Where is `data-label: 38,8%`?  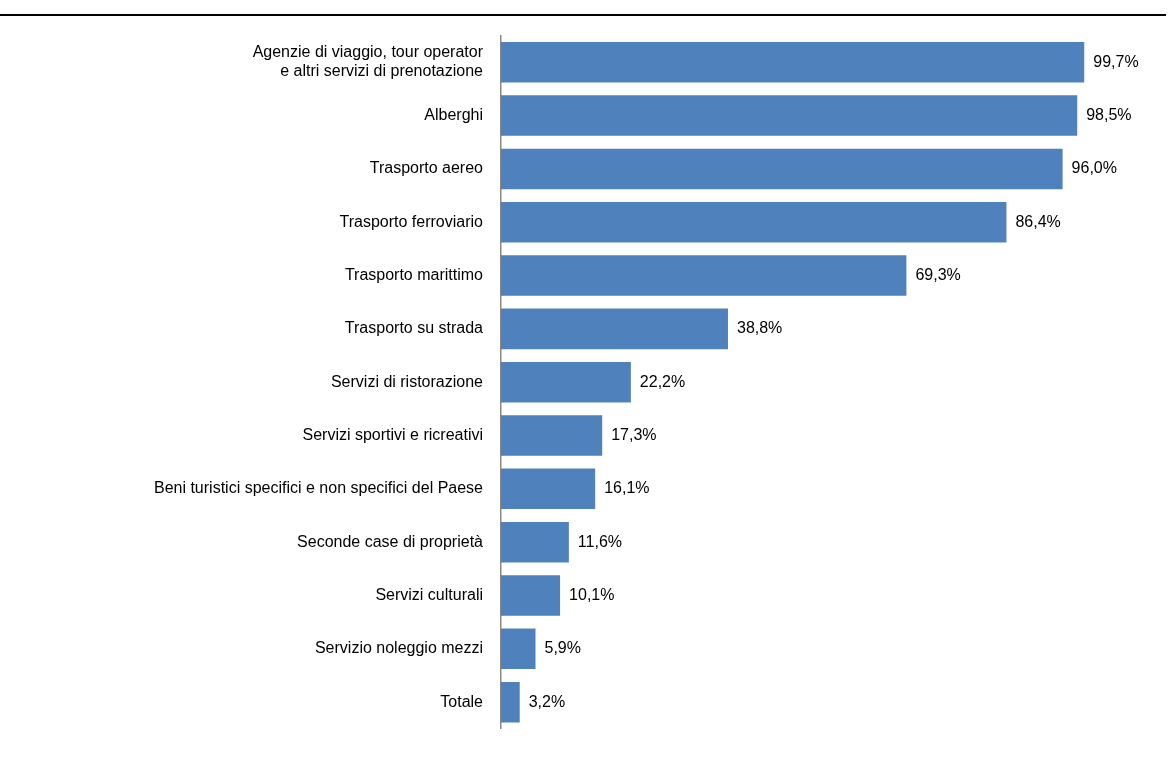 data-label: 38,8% is located at coordinates (759, 328).